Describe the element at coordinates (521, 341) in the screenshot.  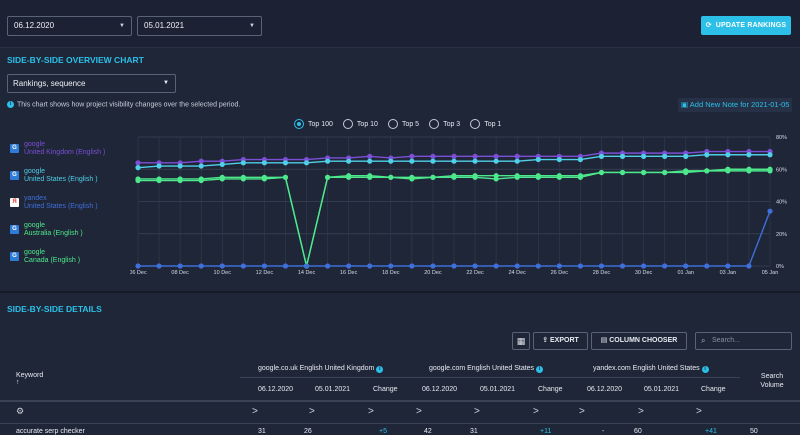
I see `table-icon: ▦` at that location.